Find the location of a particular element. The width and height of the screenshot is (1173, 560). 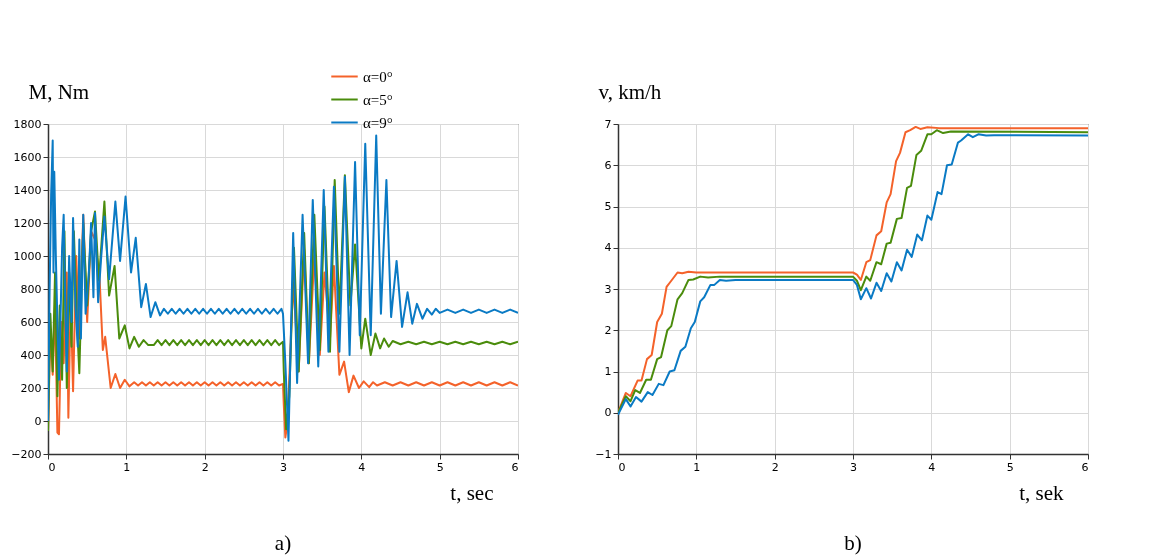

text: b) is located at coordinates (853, 543).